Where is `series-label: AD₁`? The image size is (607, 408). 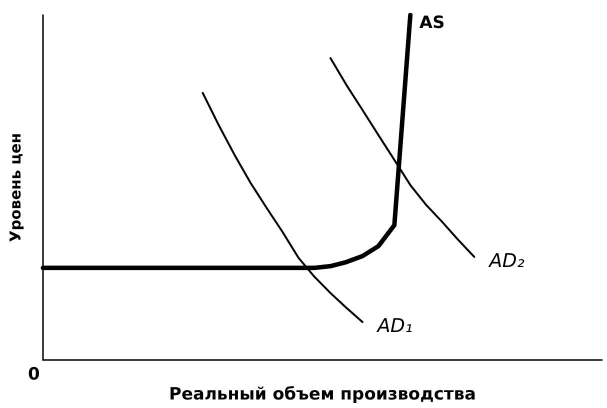
series-label: AD₁ is located at coordinates (394, 326).